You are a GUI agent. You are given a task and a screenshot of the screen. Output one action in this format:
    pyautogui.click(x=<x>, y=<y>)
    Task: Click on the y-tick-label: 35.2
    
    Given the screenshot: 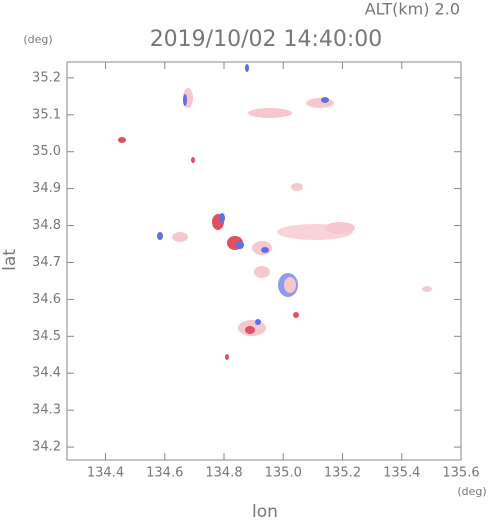 What is the action you would take?
    pyautogui.click(x=46, y=77)
    